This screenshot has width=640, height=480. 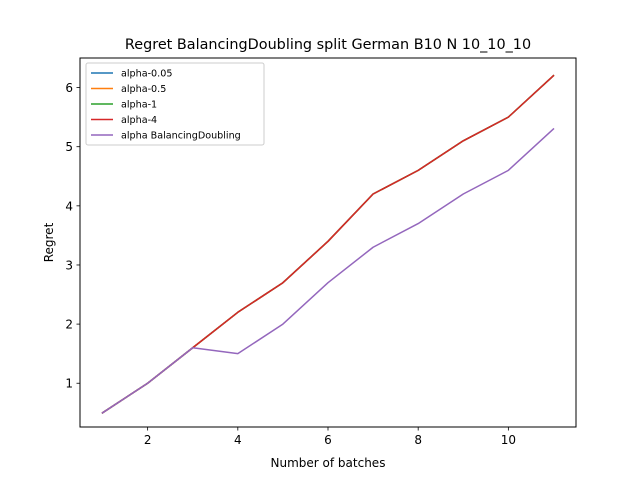 I want to click on legend-label-2: alpha-1, so click(x=139, y=105).